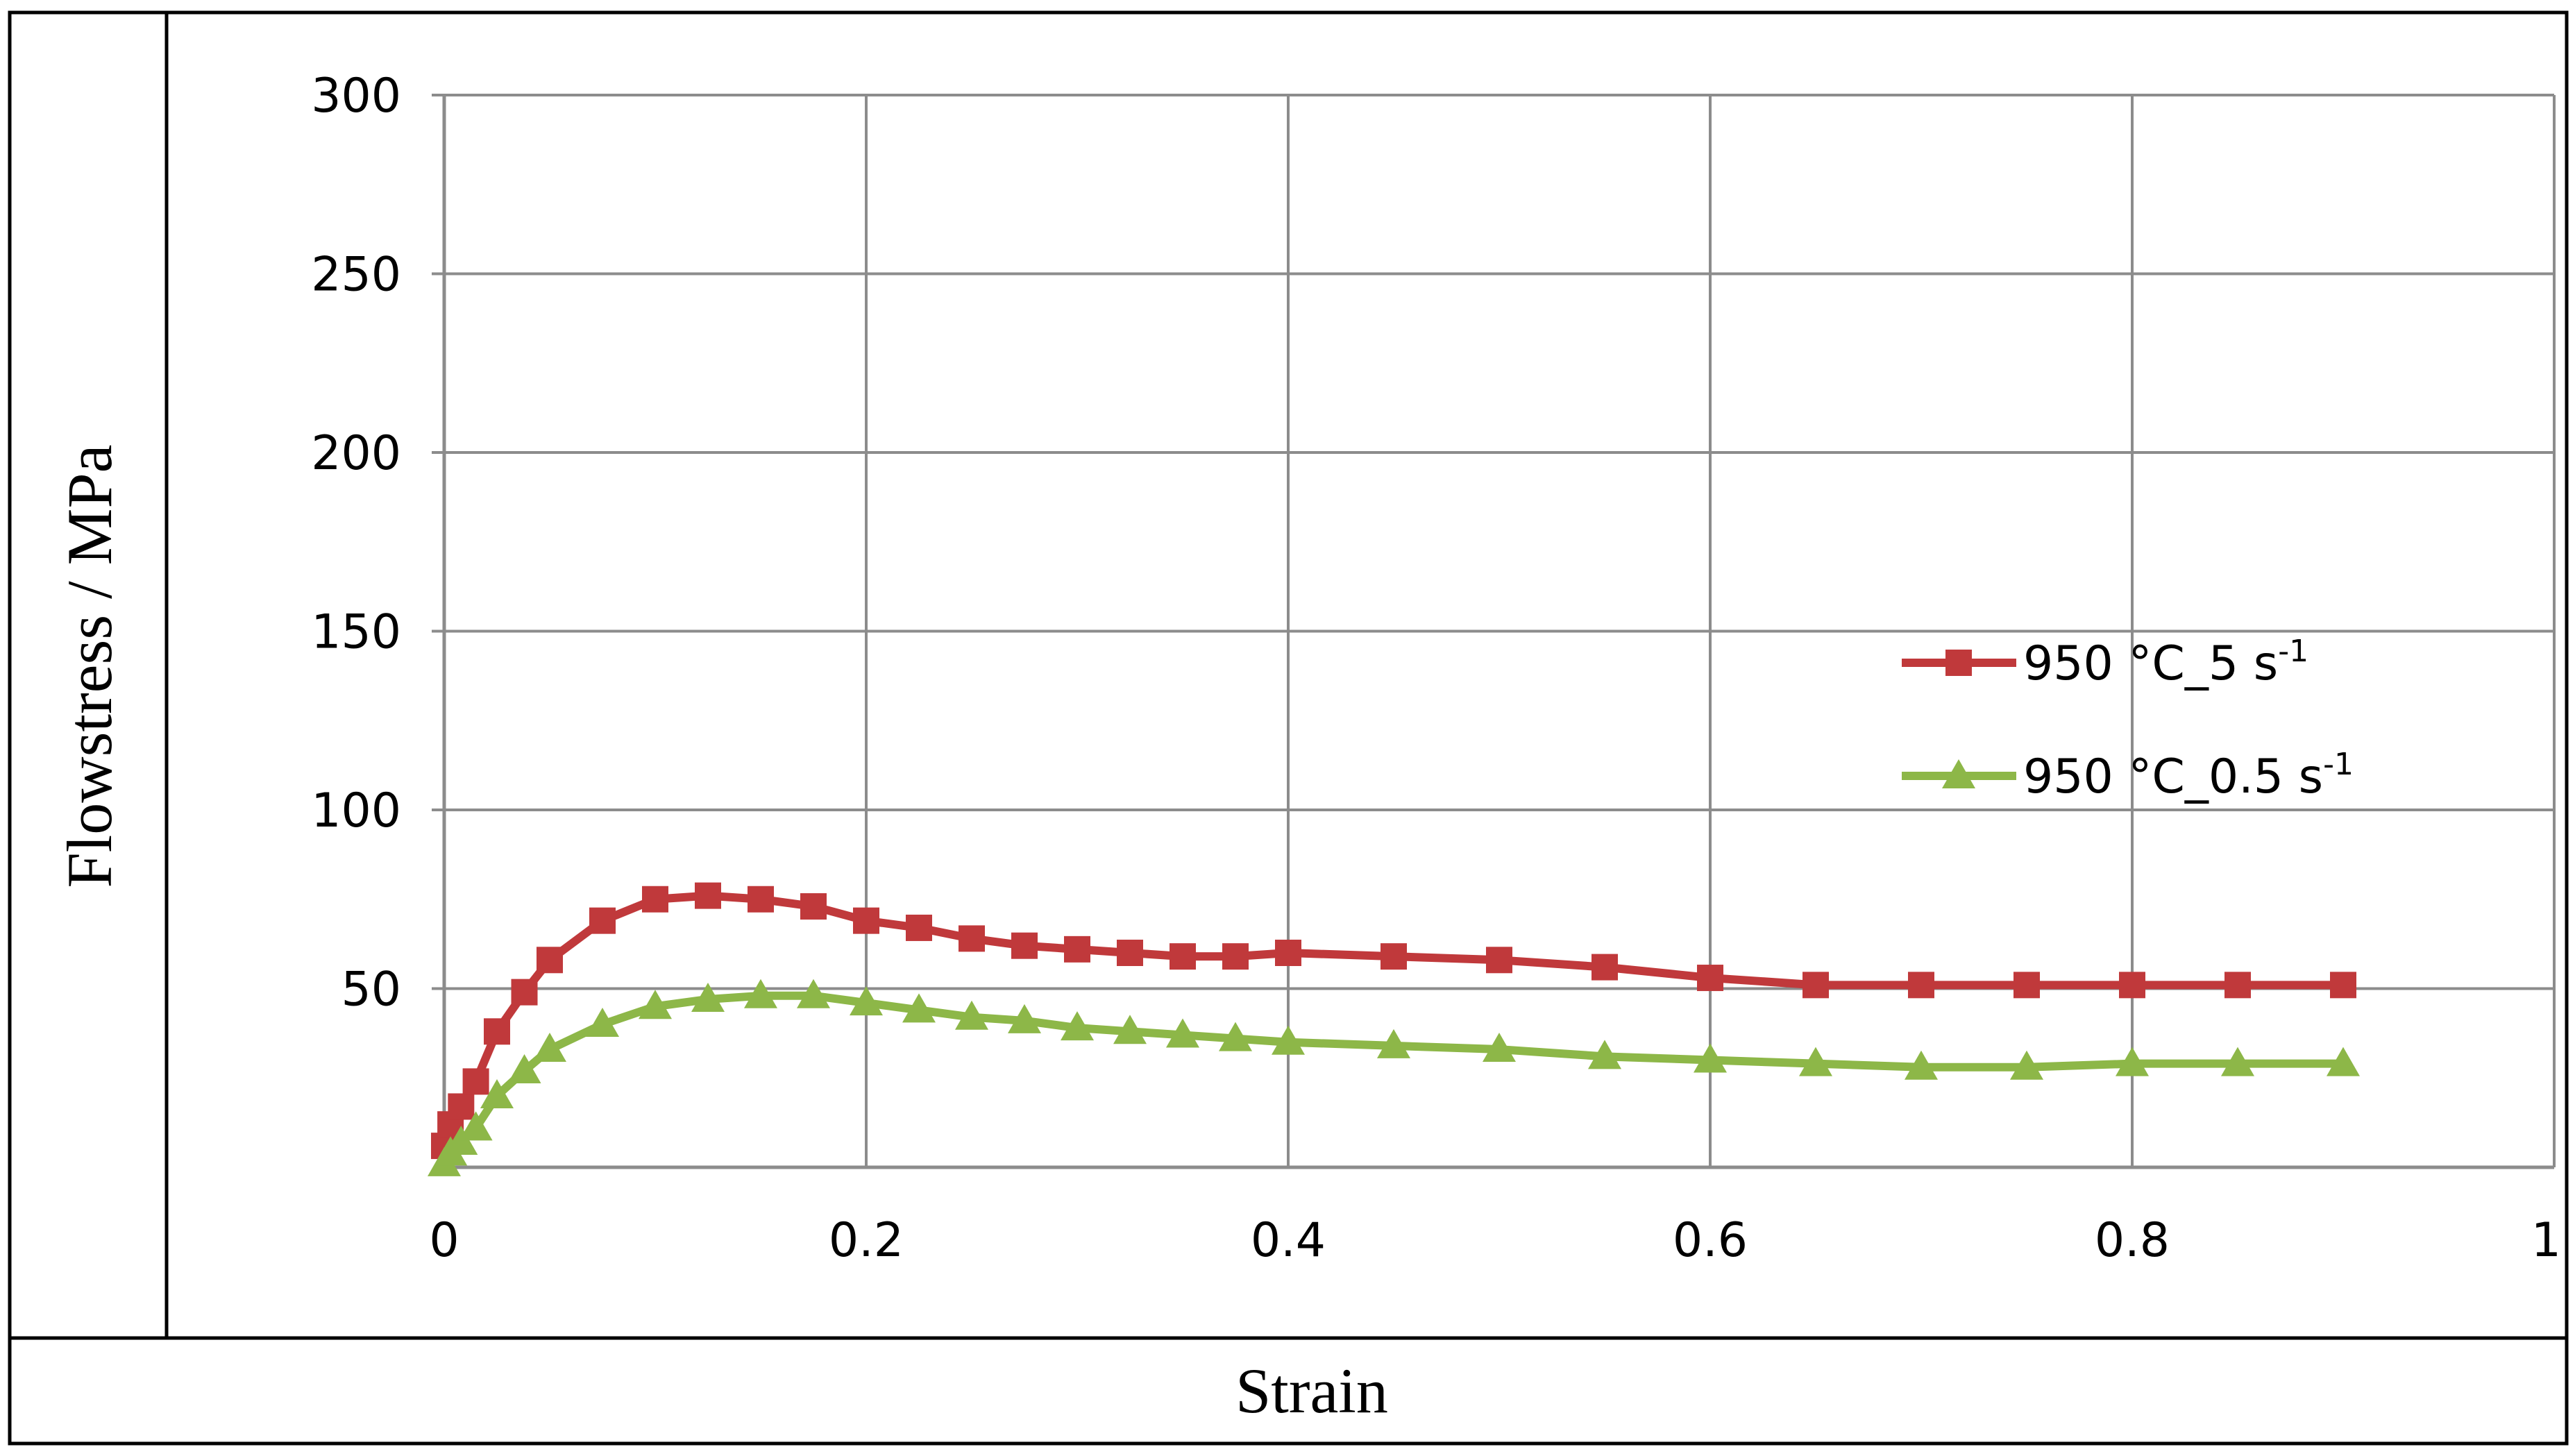 This screenshot has height=1456, width=2575. I want to click on legend-item: 950 °C_0.5 s-1, so click(2128, 775).